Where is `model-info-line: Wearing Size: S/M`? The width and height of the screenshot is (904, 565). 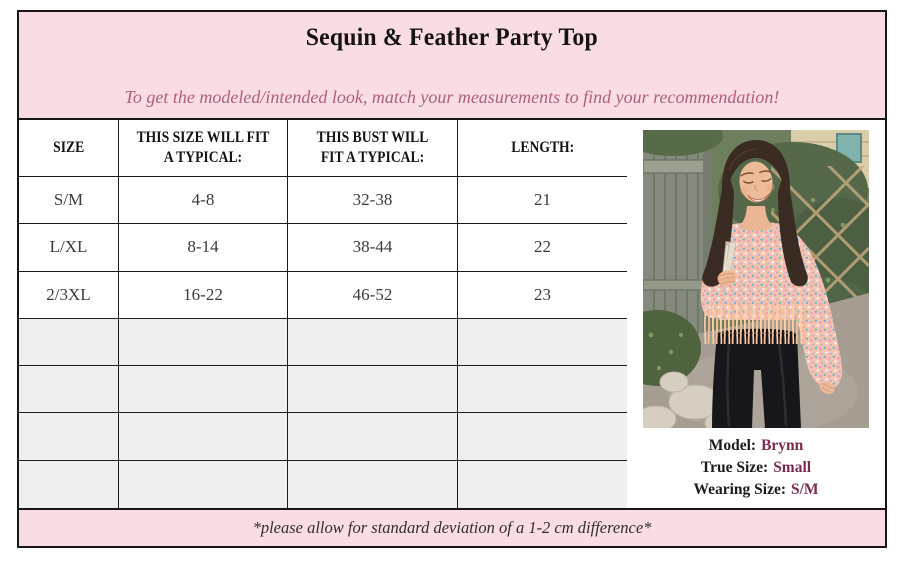
model-info-line: Wearing Size: S/M is located at coordinates (755, 490).